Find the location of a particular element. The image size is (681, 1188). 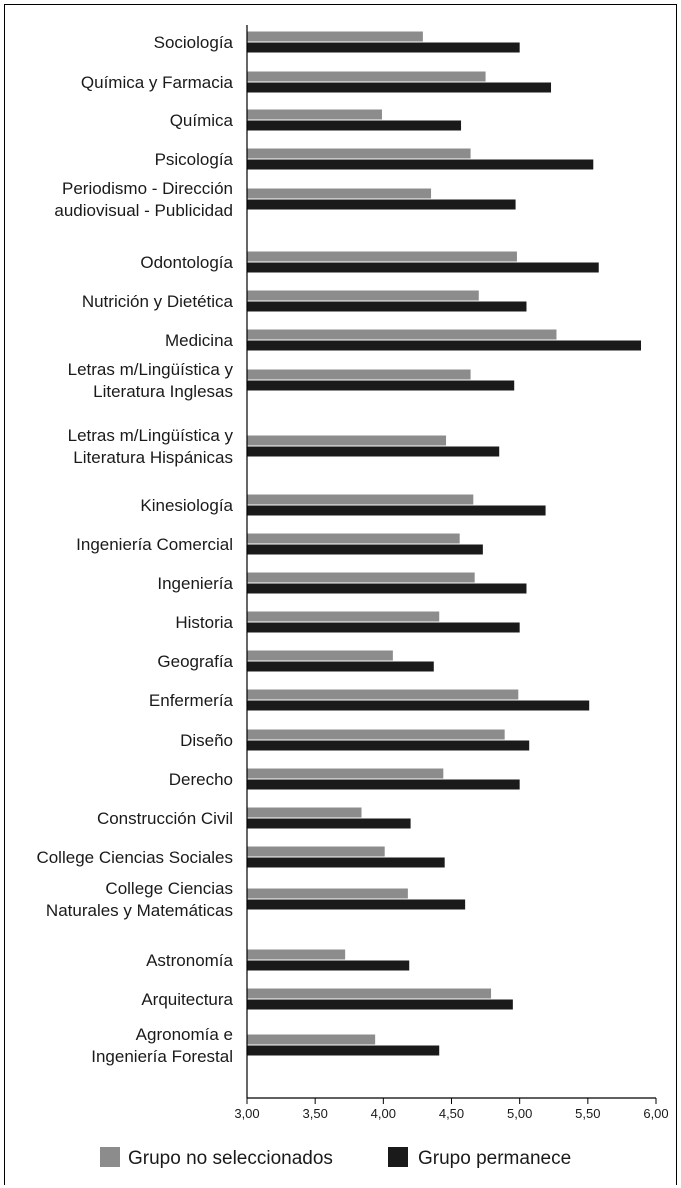

category-label: Astronomía is located at coordinates (189, 960).